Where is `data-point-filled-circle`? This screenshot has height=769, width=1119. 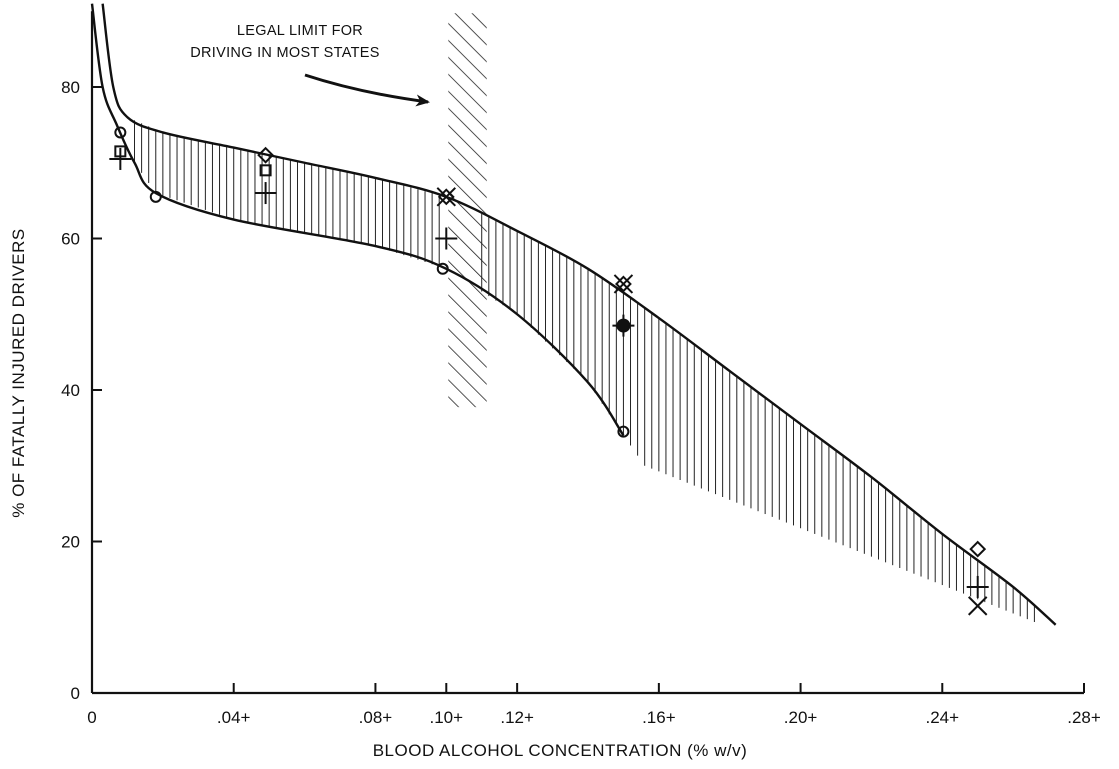 data-point-filled-circle is located at coordinates (623, 325).